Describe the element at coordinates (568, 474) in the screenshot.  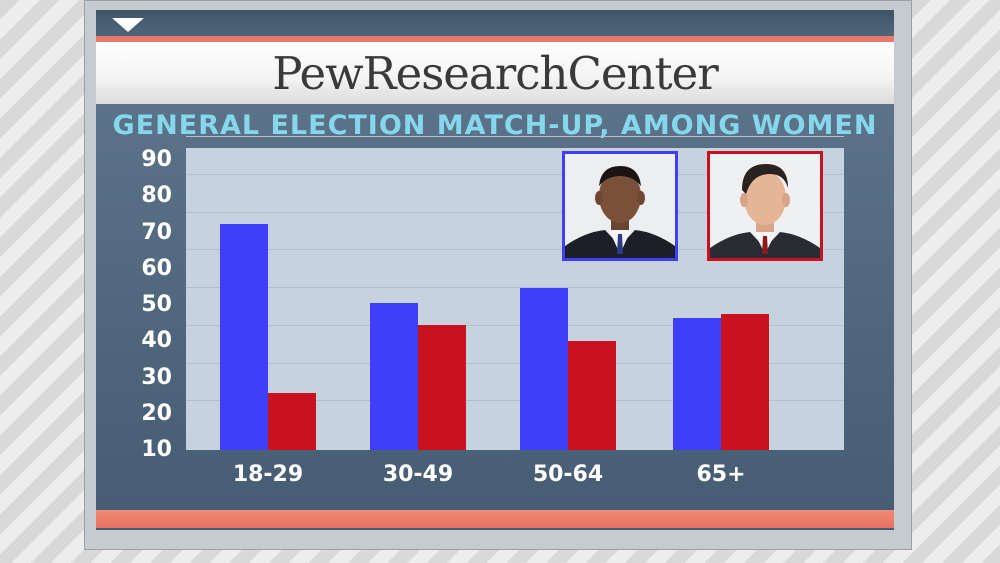
I see `x-tick-label: 50-64` at that location.